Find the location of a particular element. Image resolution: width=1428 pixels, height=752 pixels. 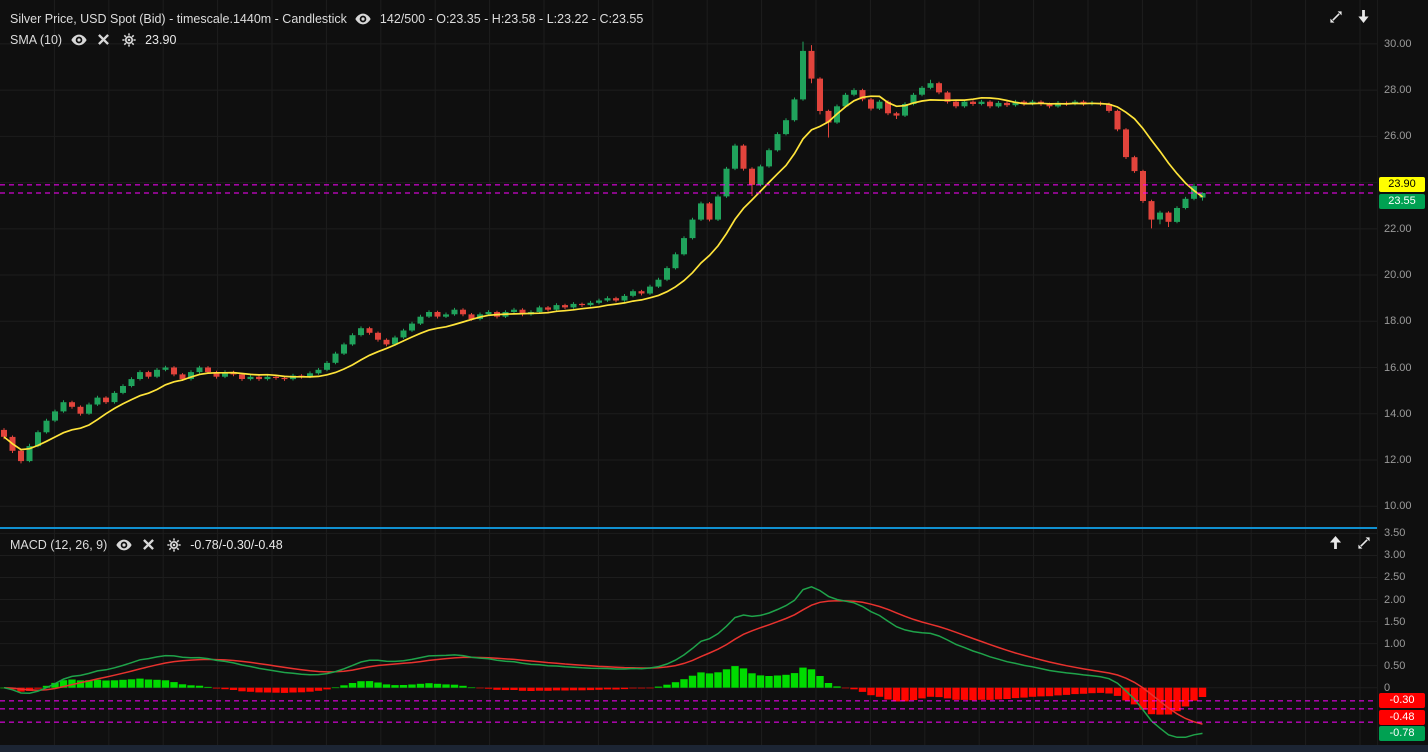

macd-values: -0.78/-0.30/-0.48 is located at coordinates (236, 544).